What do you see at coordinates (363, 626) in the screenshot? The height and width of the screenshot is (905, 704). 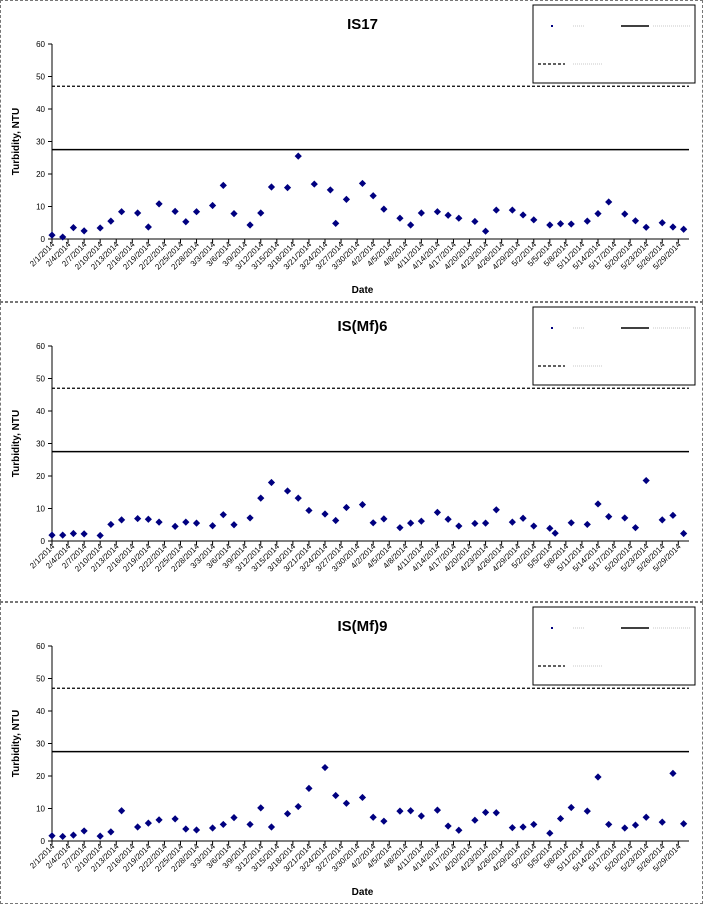 I see `chart-title: IS(Mf)9` at bounding box center [363, 626].